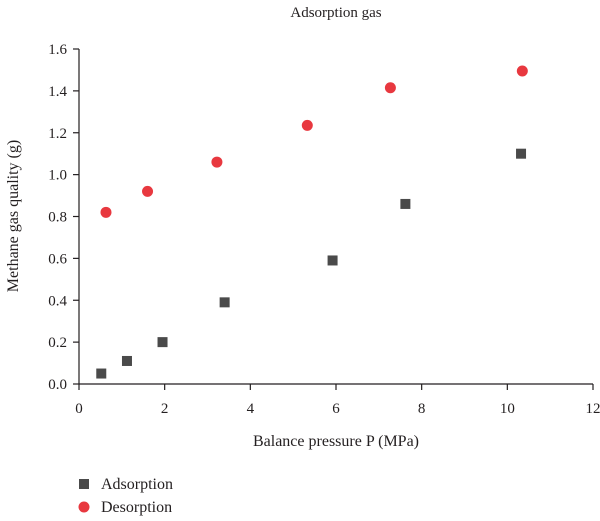 This screenshot has width=600, height=521. Describe the element at coordinates (336, 441) in the screenshot. I see `x-axis-title: Balance pressure P (MPa)` at that location.